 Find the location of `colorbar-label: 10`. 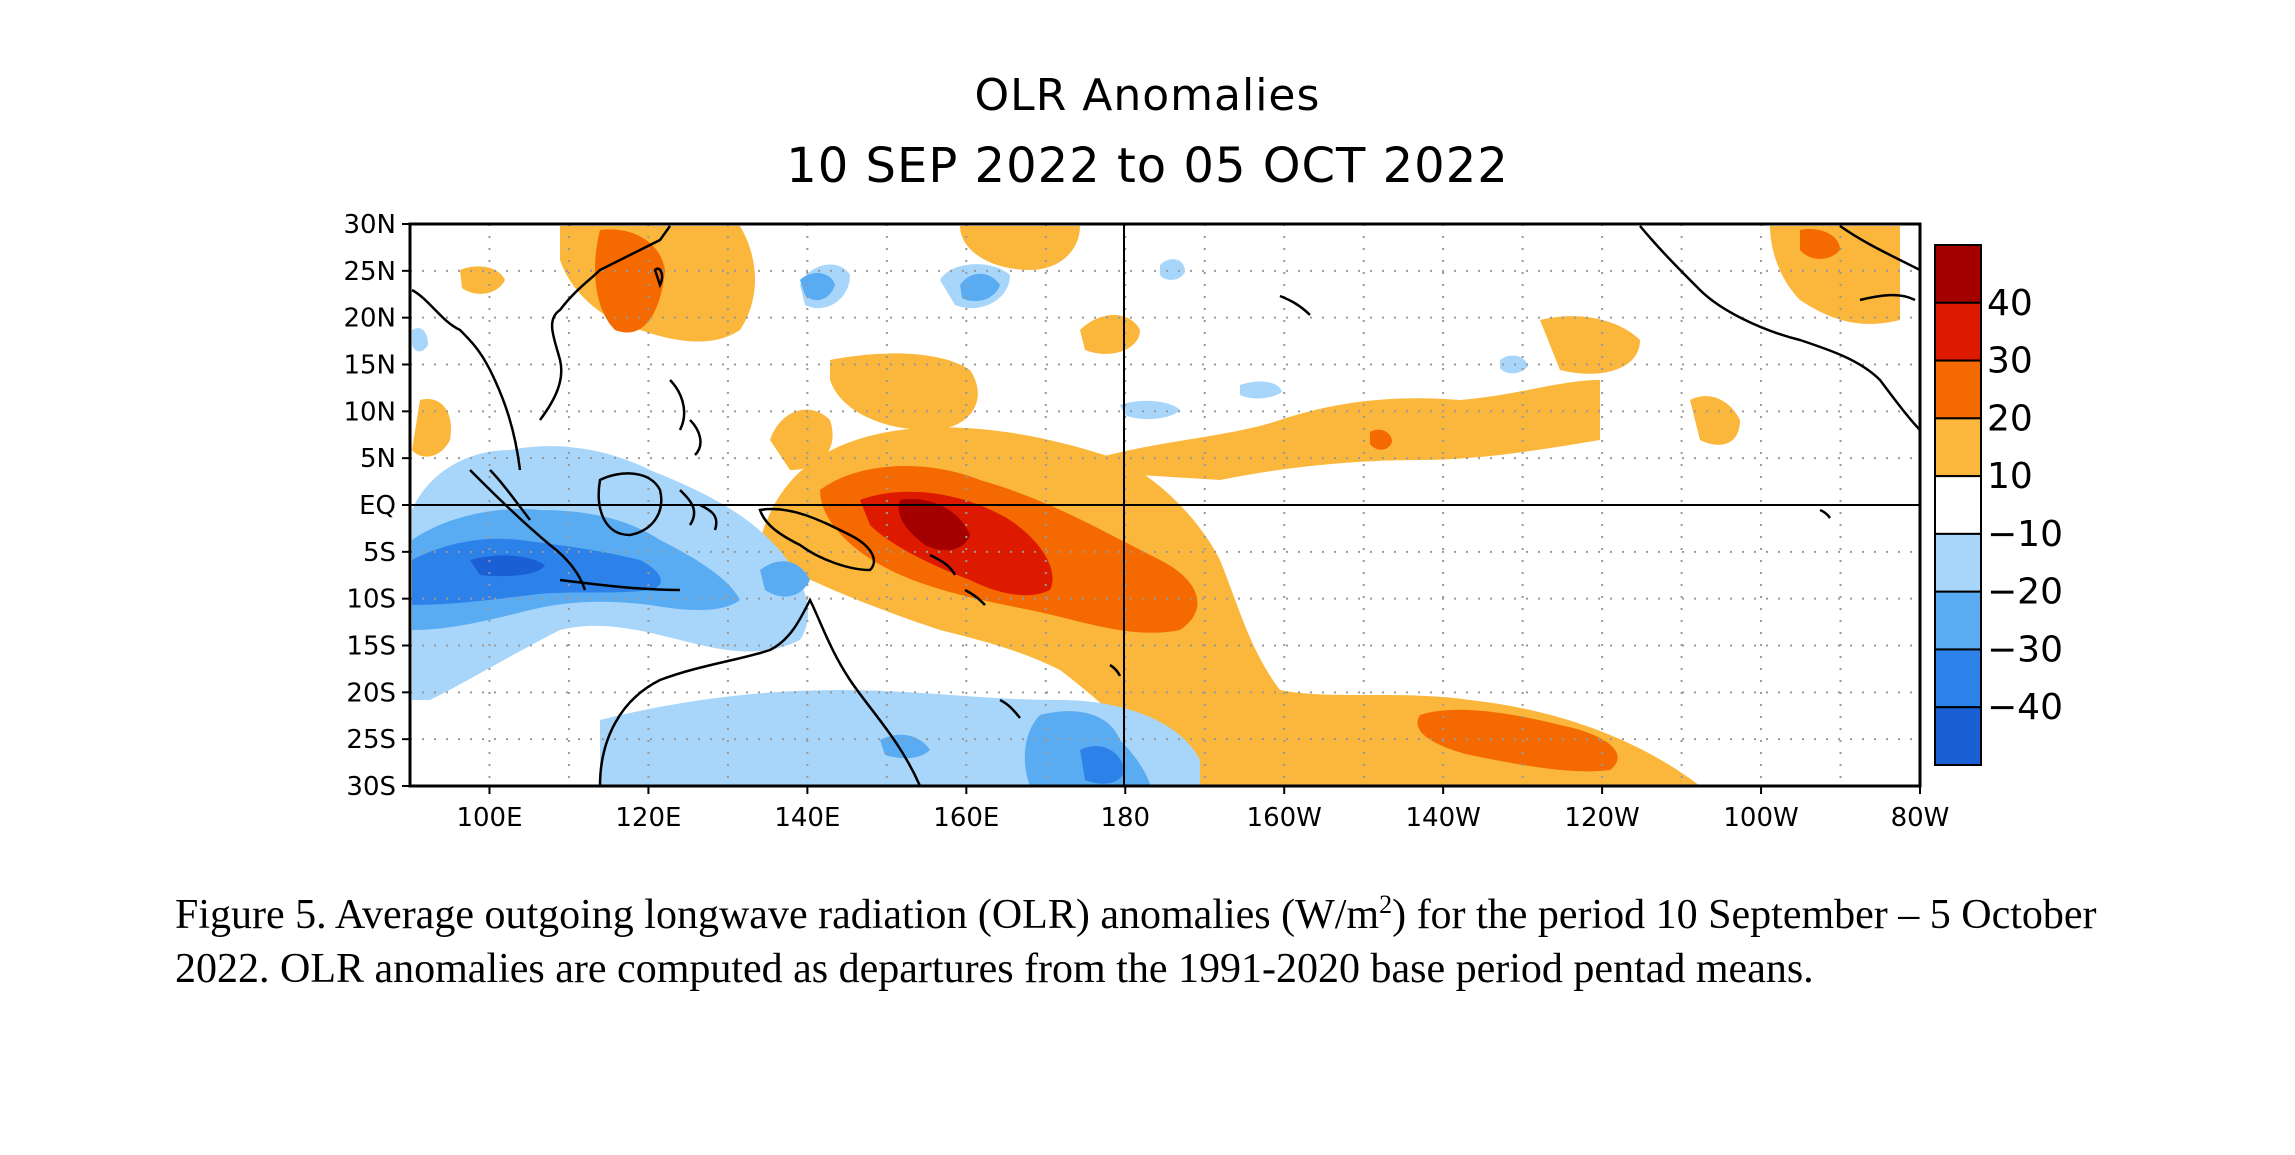

colorbar-label: 10 is located at coordinates (2010, 476).